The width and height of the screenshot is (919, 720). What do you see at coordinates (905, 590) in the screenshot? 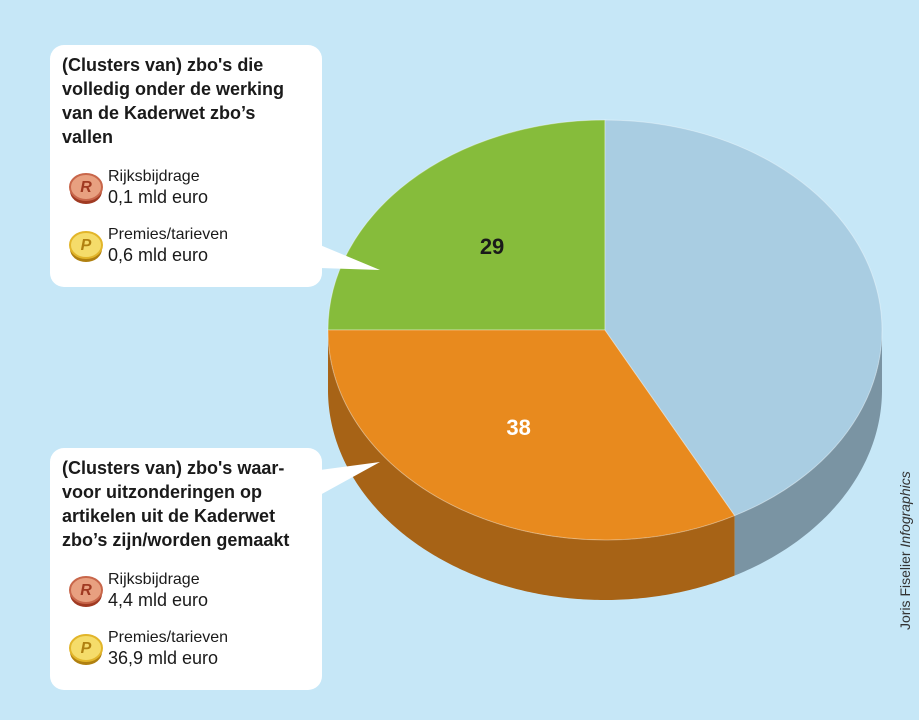
I see `credit-name: Joris Fiselier` at bounding box center [905, 590].